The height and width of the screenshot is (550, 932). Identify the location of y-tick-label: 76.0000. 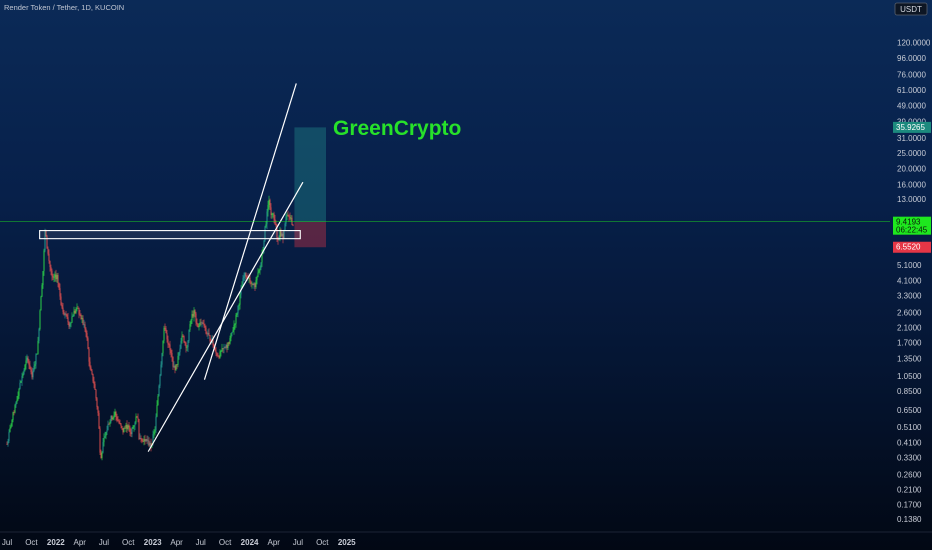
(911, 75).